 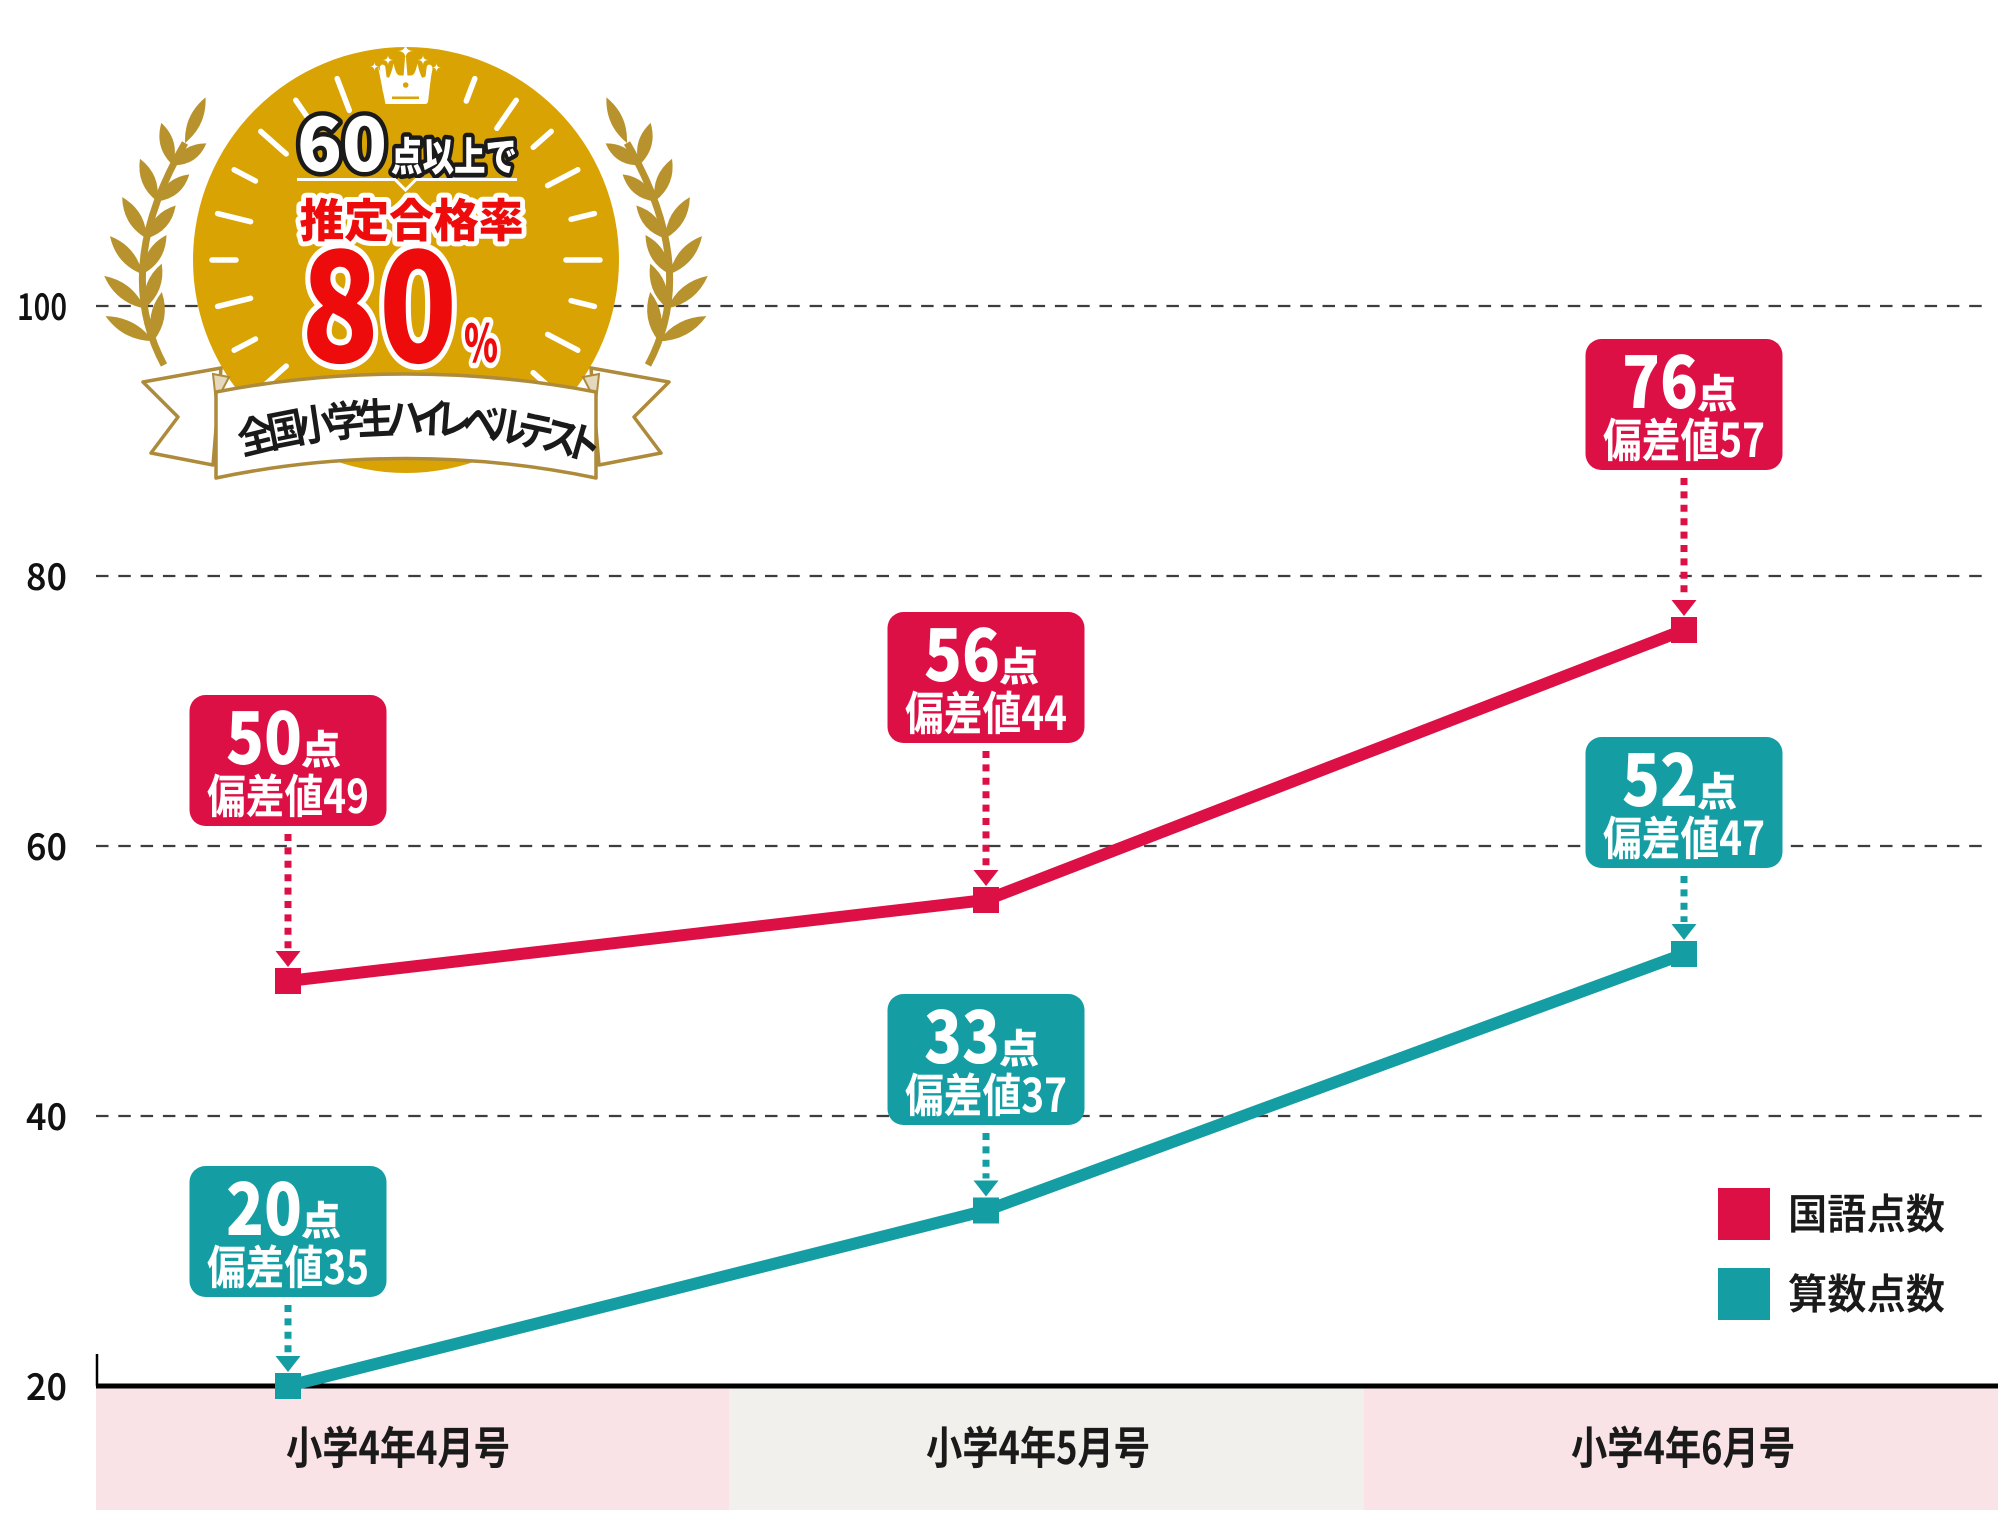 I want to click on svg-text: 50, so click(x=264, y=734).